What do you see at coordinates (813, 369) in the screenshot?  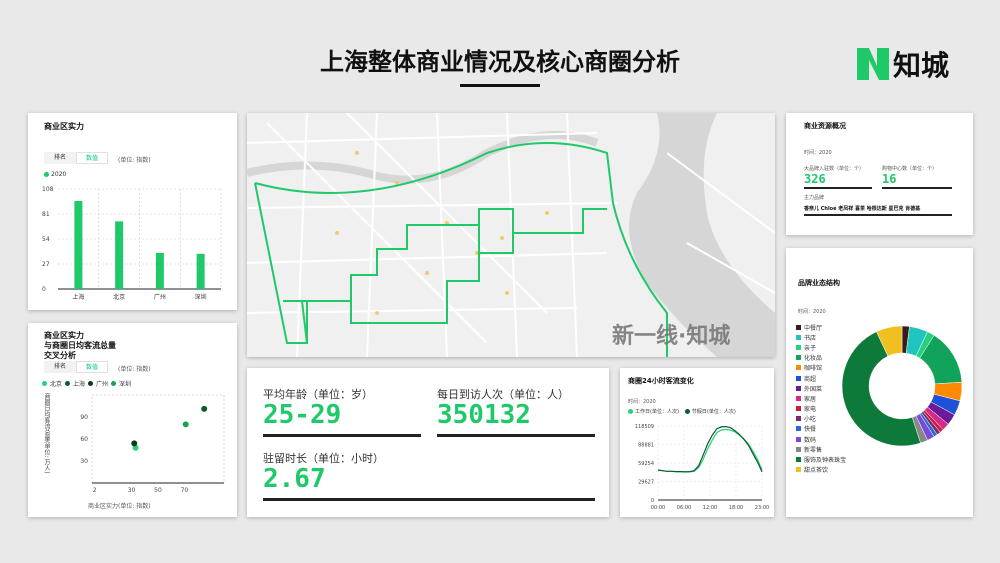 I see `legend-label: 咖啡馆` at bounding box center [813, 369].